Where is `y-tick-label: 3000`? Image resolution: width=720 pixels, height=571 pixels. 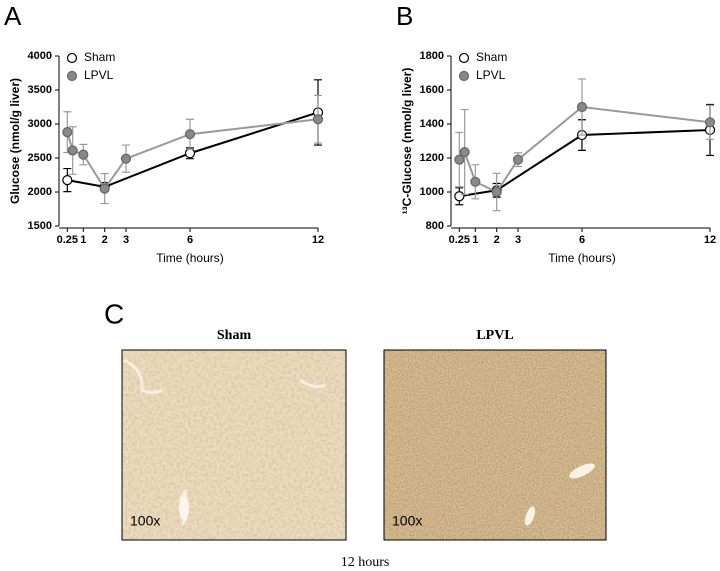
y-tick-label: 3000 is located at coordinates (40, 124).